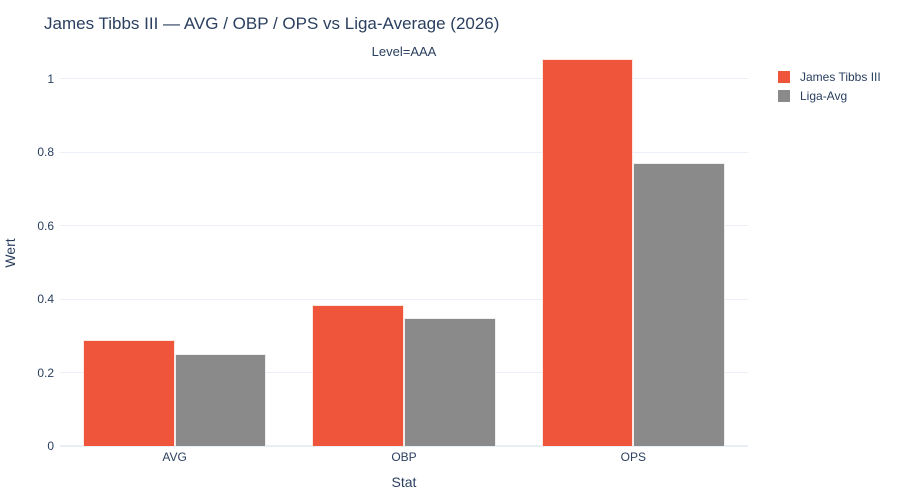  I want to click on y-tick-label: 0.8, so click(45, 152).